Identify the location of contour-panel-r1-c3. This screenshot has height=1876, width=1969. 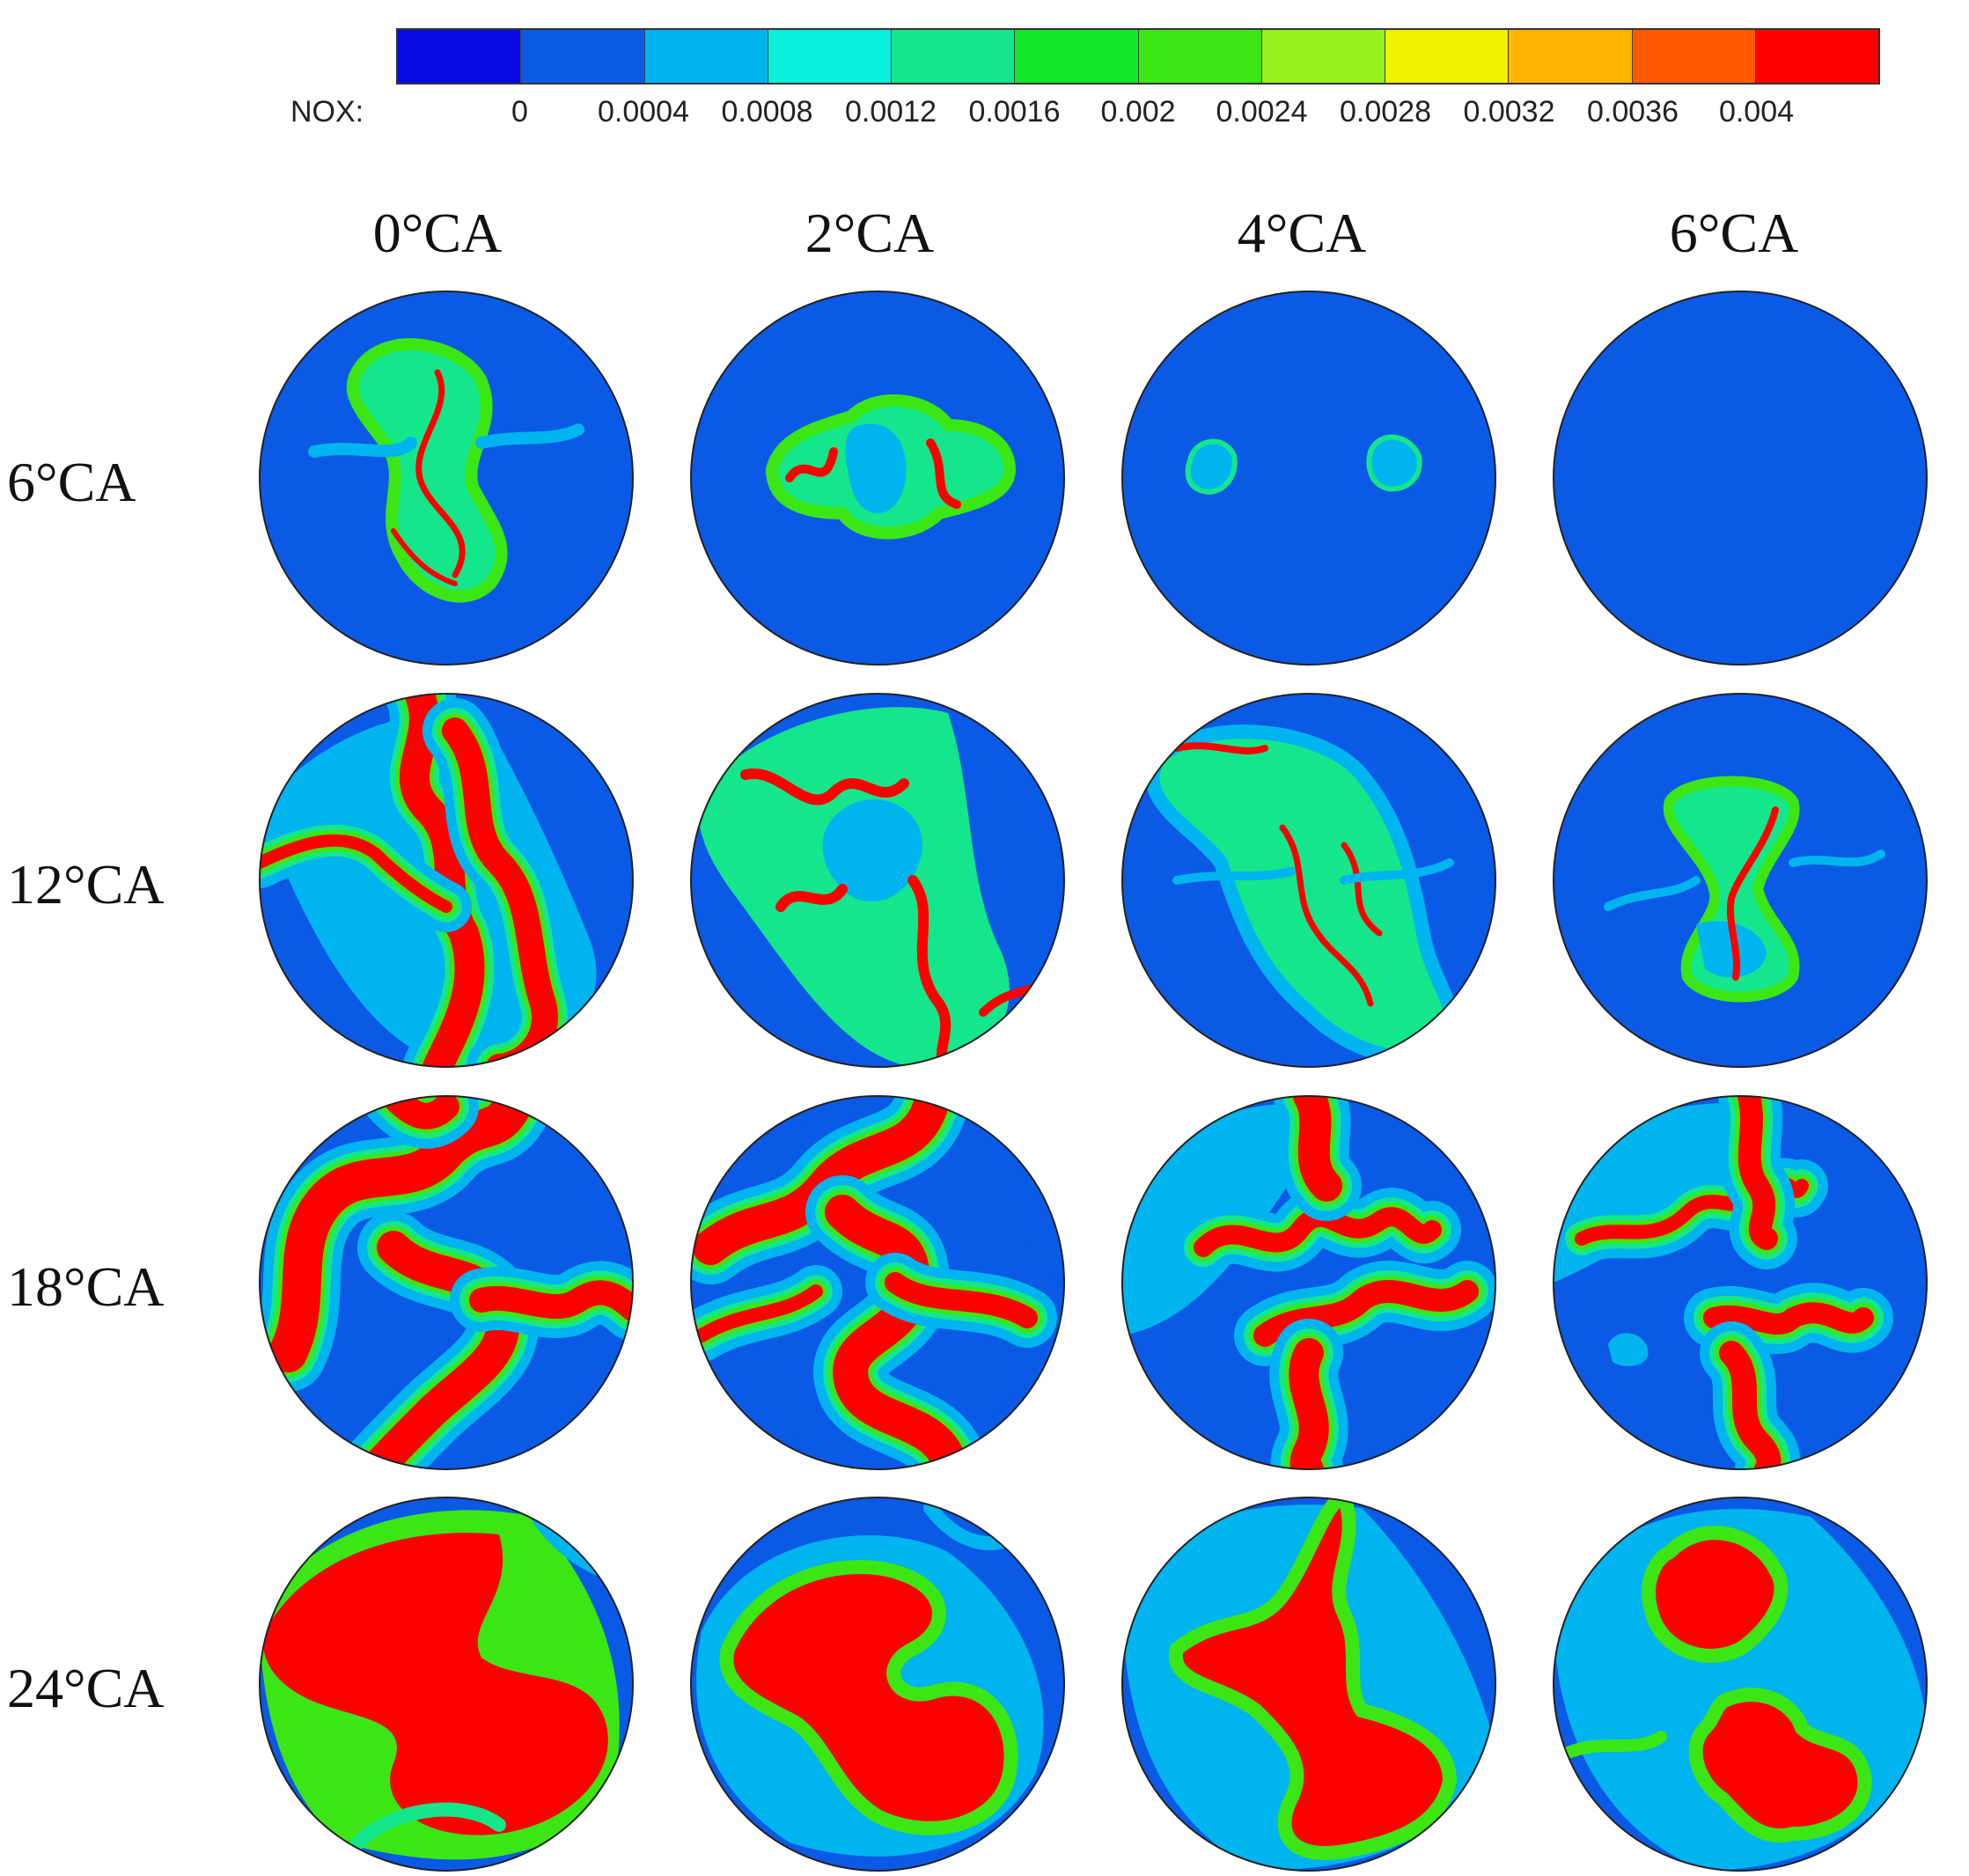
(1309, 478).